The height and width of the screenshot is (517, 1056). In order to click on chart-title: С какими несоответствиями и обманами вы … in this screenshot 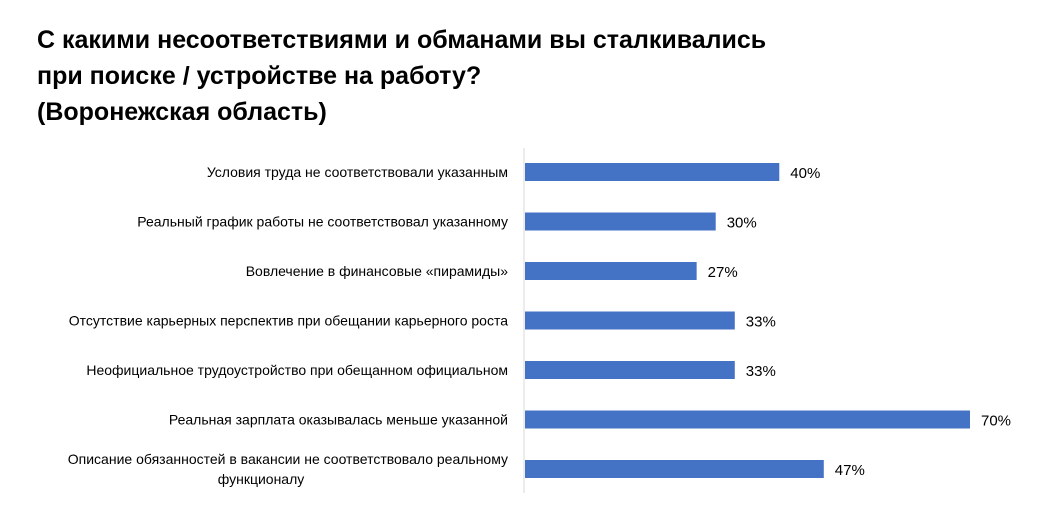, I will do `click(401, 76)`.